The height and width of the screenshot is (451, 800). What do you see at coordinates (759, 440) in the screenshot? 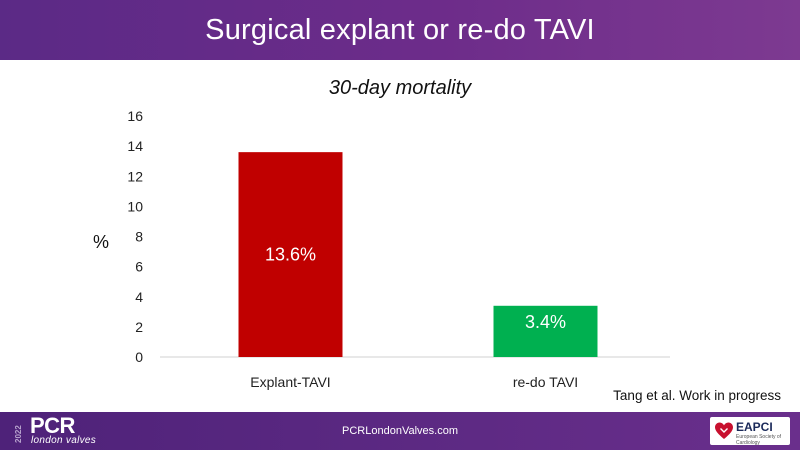
I see `eapci-sublabel: European Society of Cardiology` at bounding box center [759, 440].